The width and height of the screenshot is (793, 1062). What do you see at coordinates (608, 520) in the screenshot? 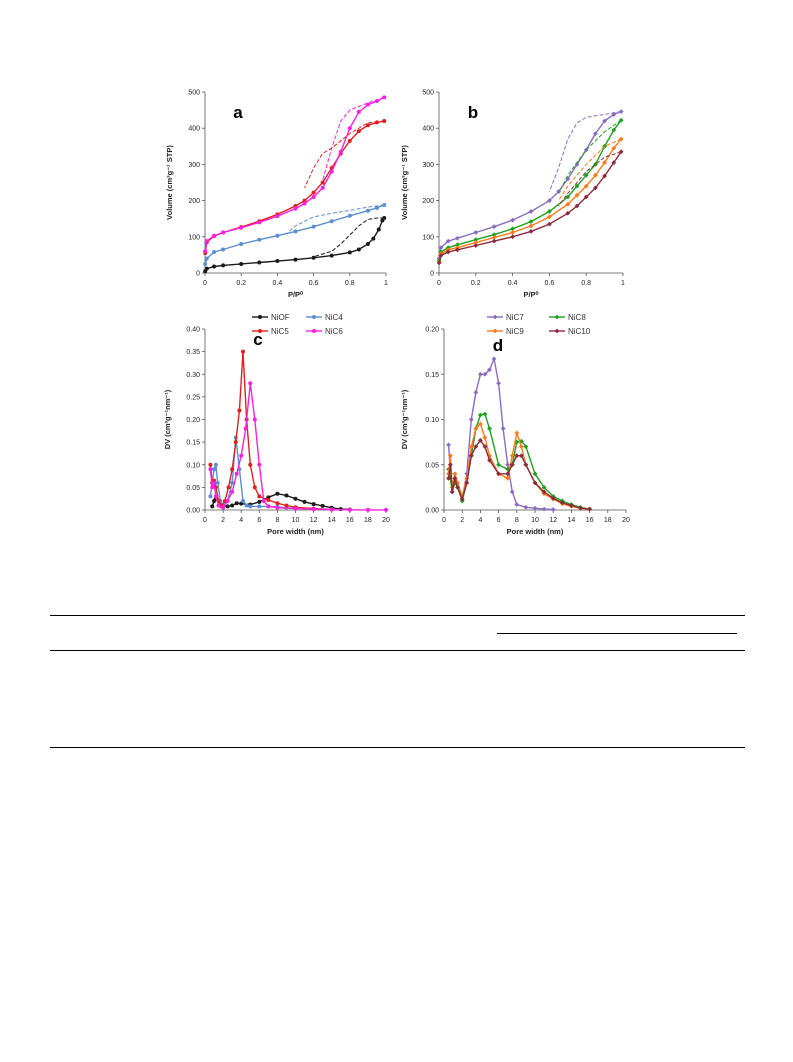
I see `x-tick-label: 18` at bounding box center [608, 520].